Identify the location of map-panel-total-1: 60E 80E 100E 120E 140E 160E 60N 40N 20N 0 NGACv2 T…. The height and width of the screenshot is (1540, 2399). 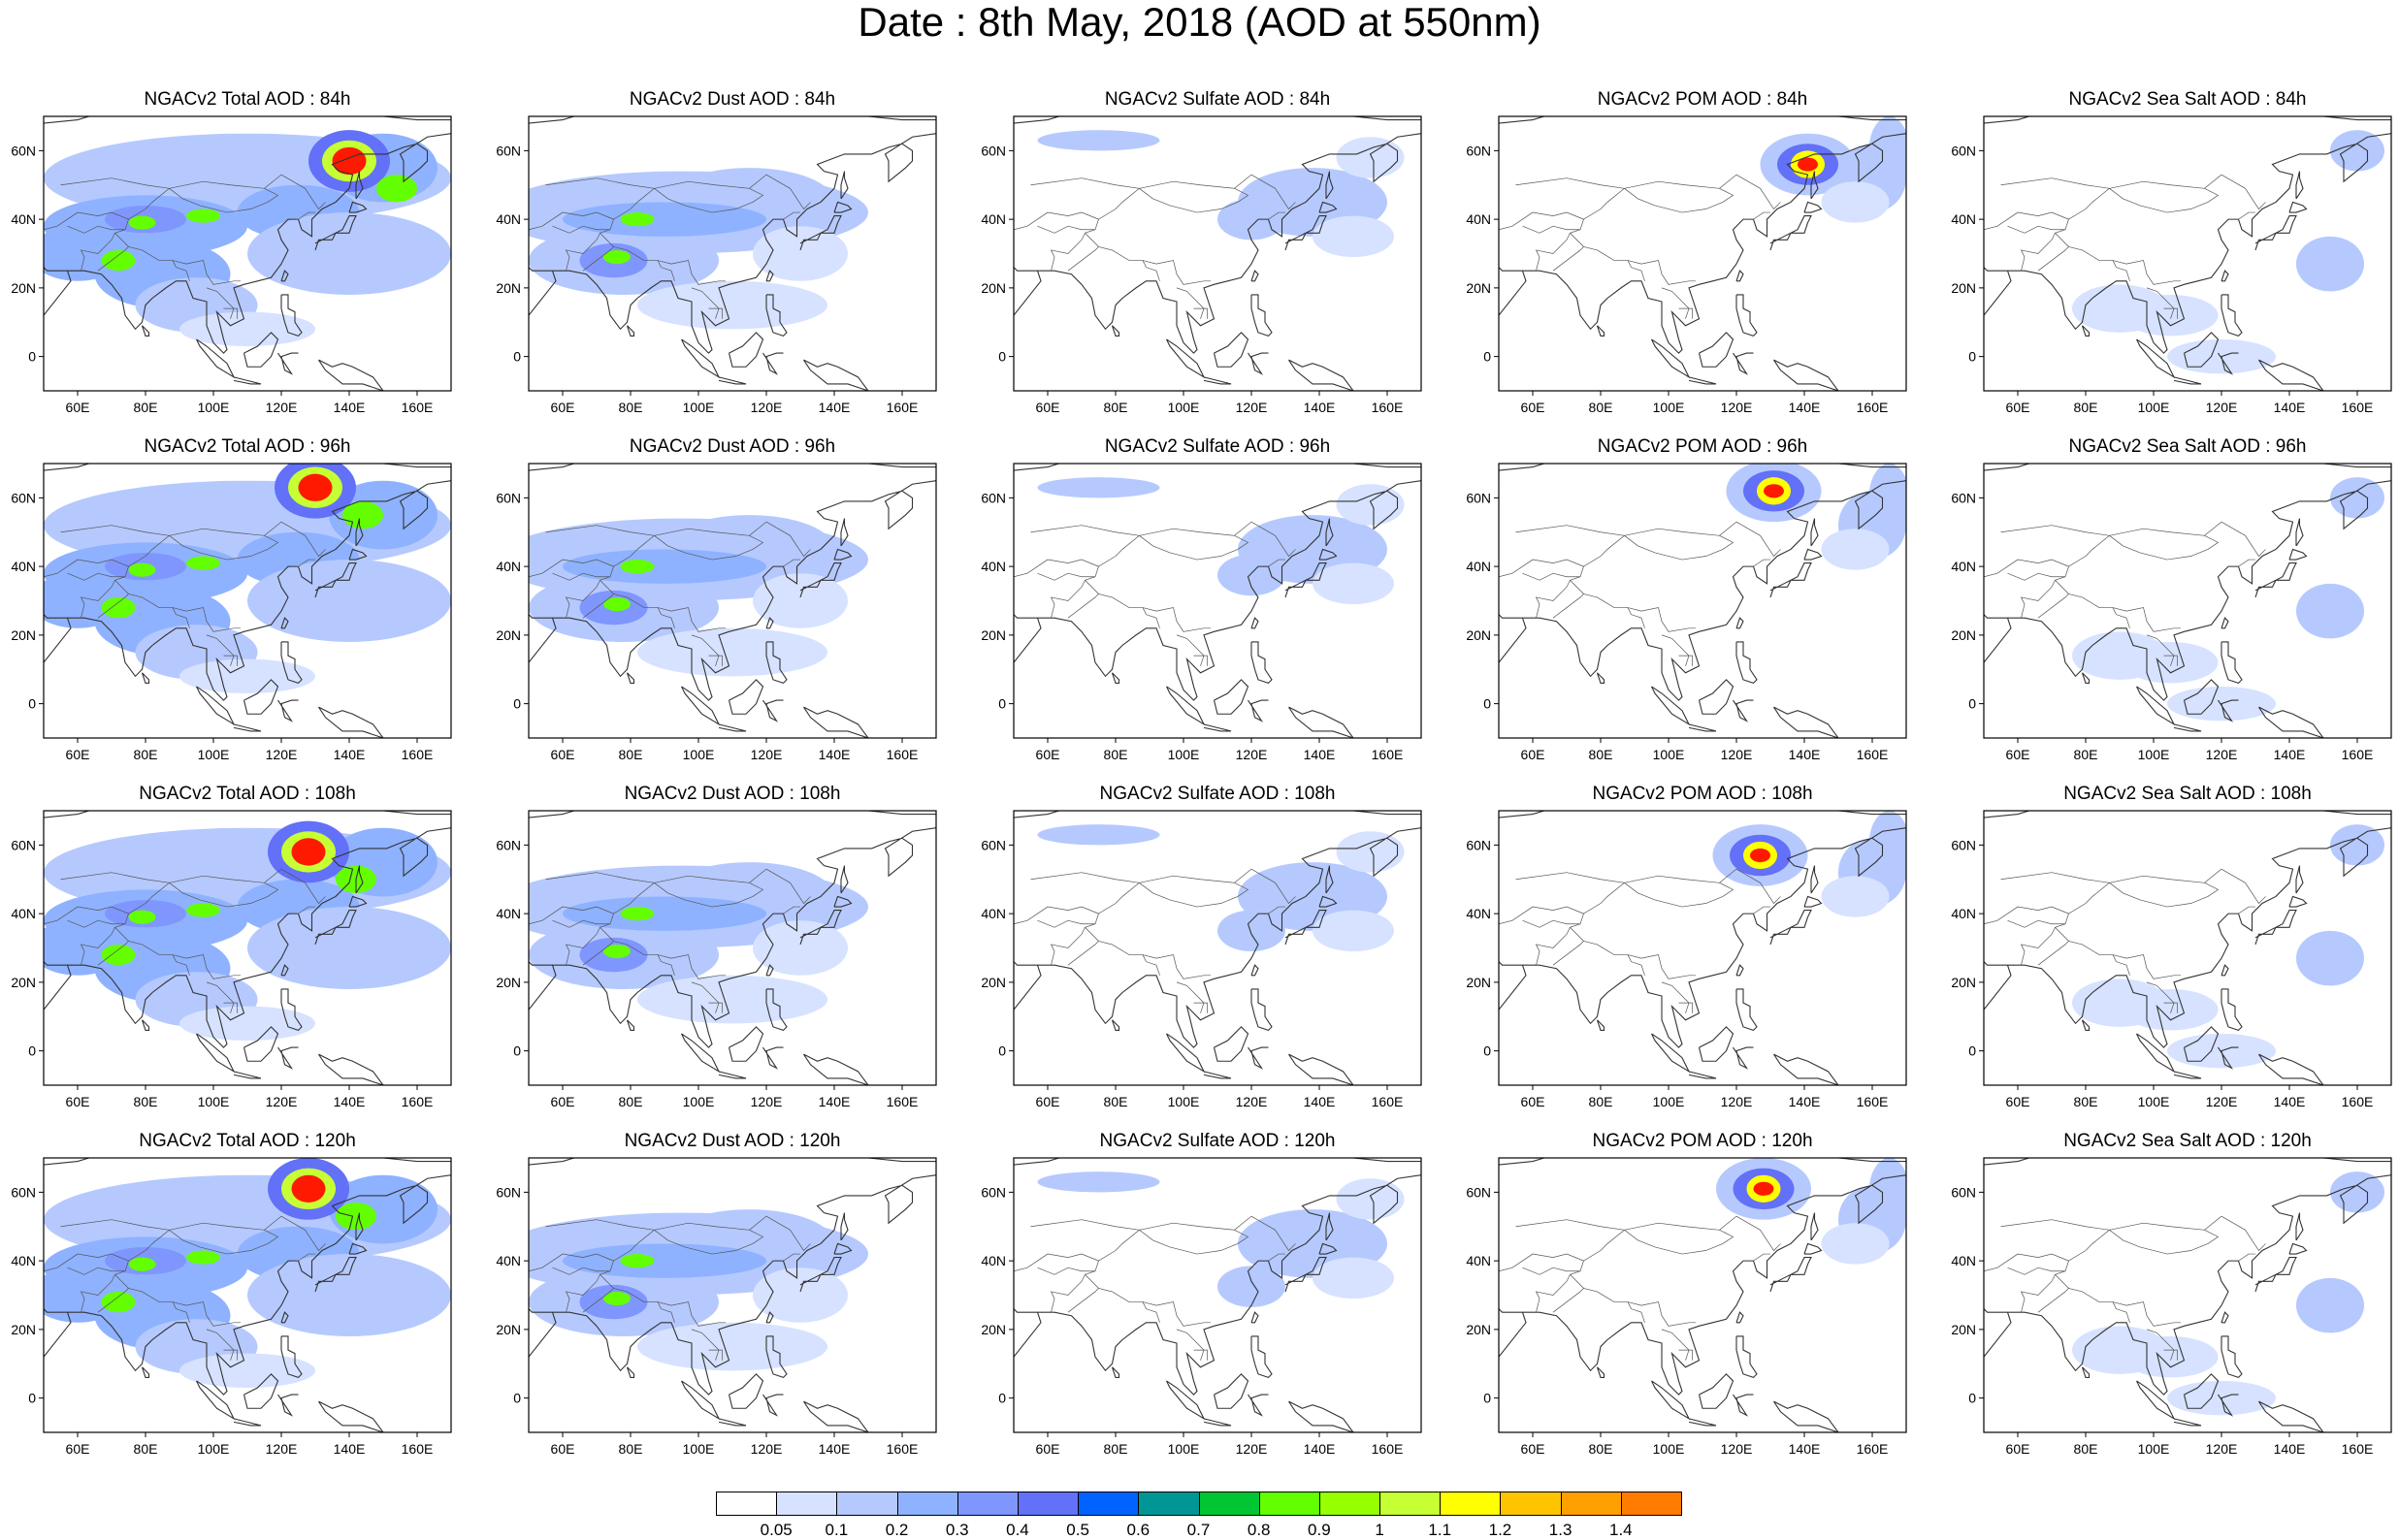
(233, 606).